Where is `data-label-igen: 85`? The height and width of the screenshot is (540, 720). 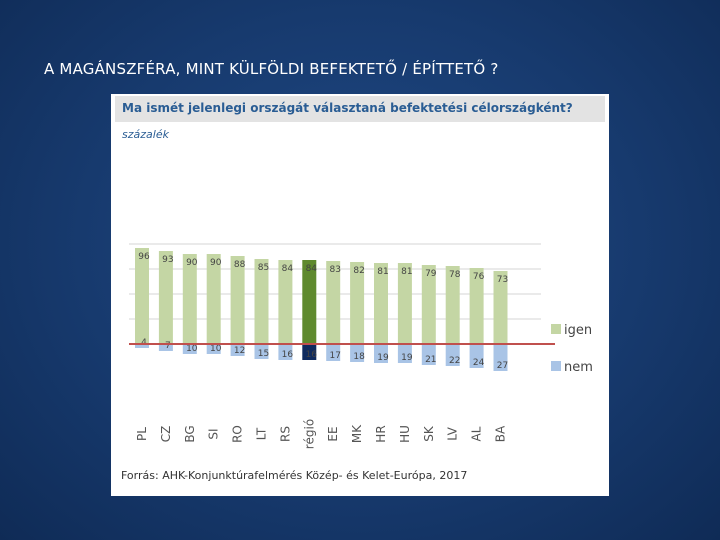
data-label-igen: 85 is located at coordinates (263, 268).